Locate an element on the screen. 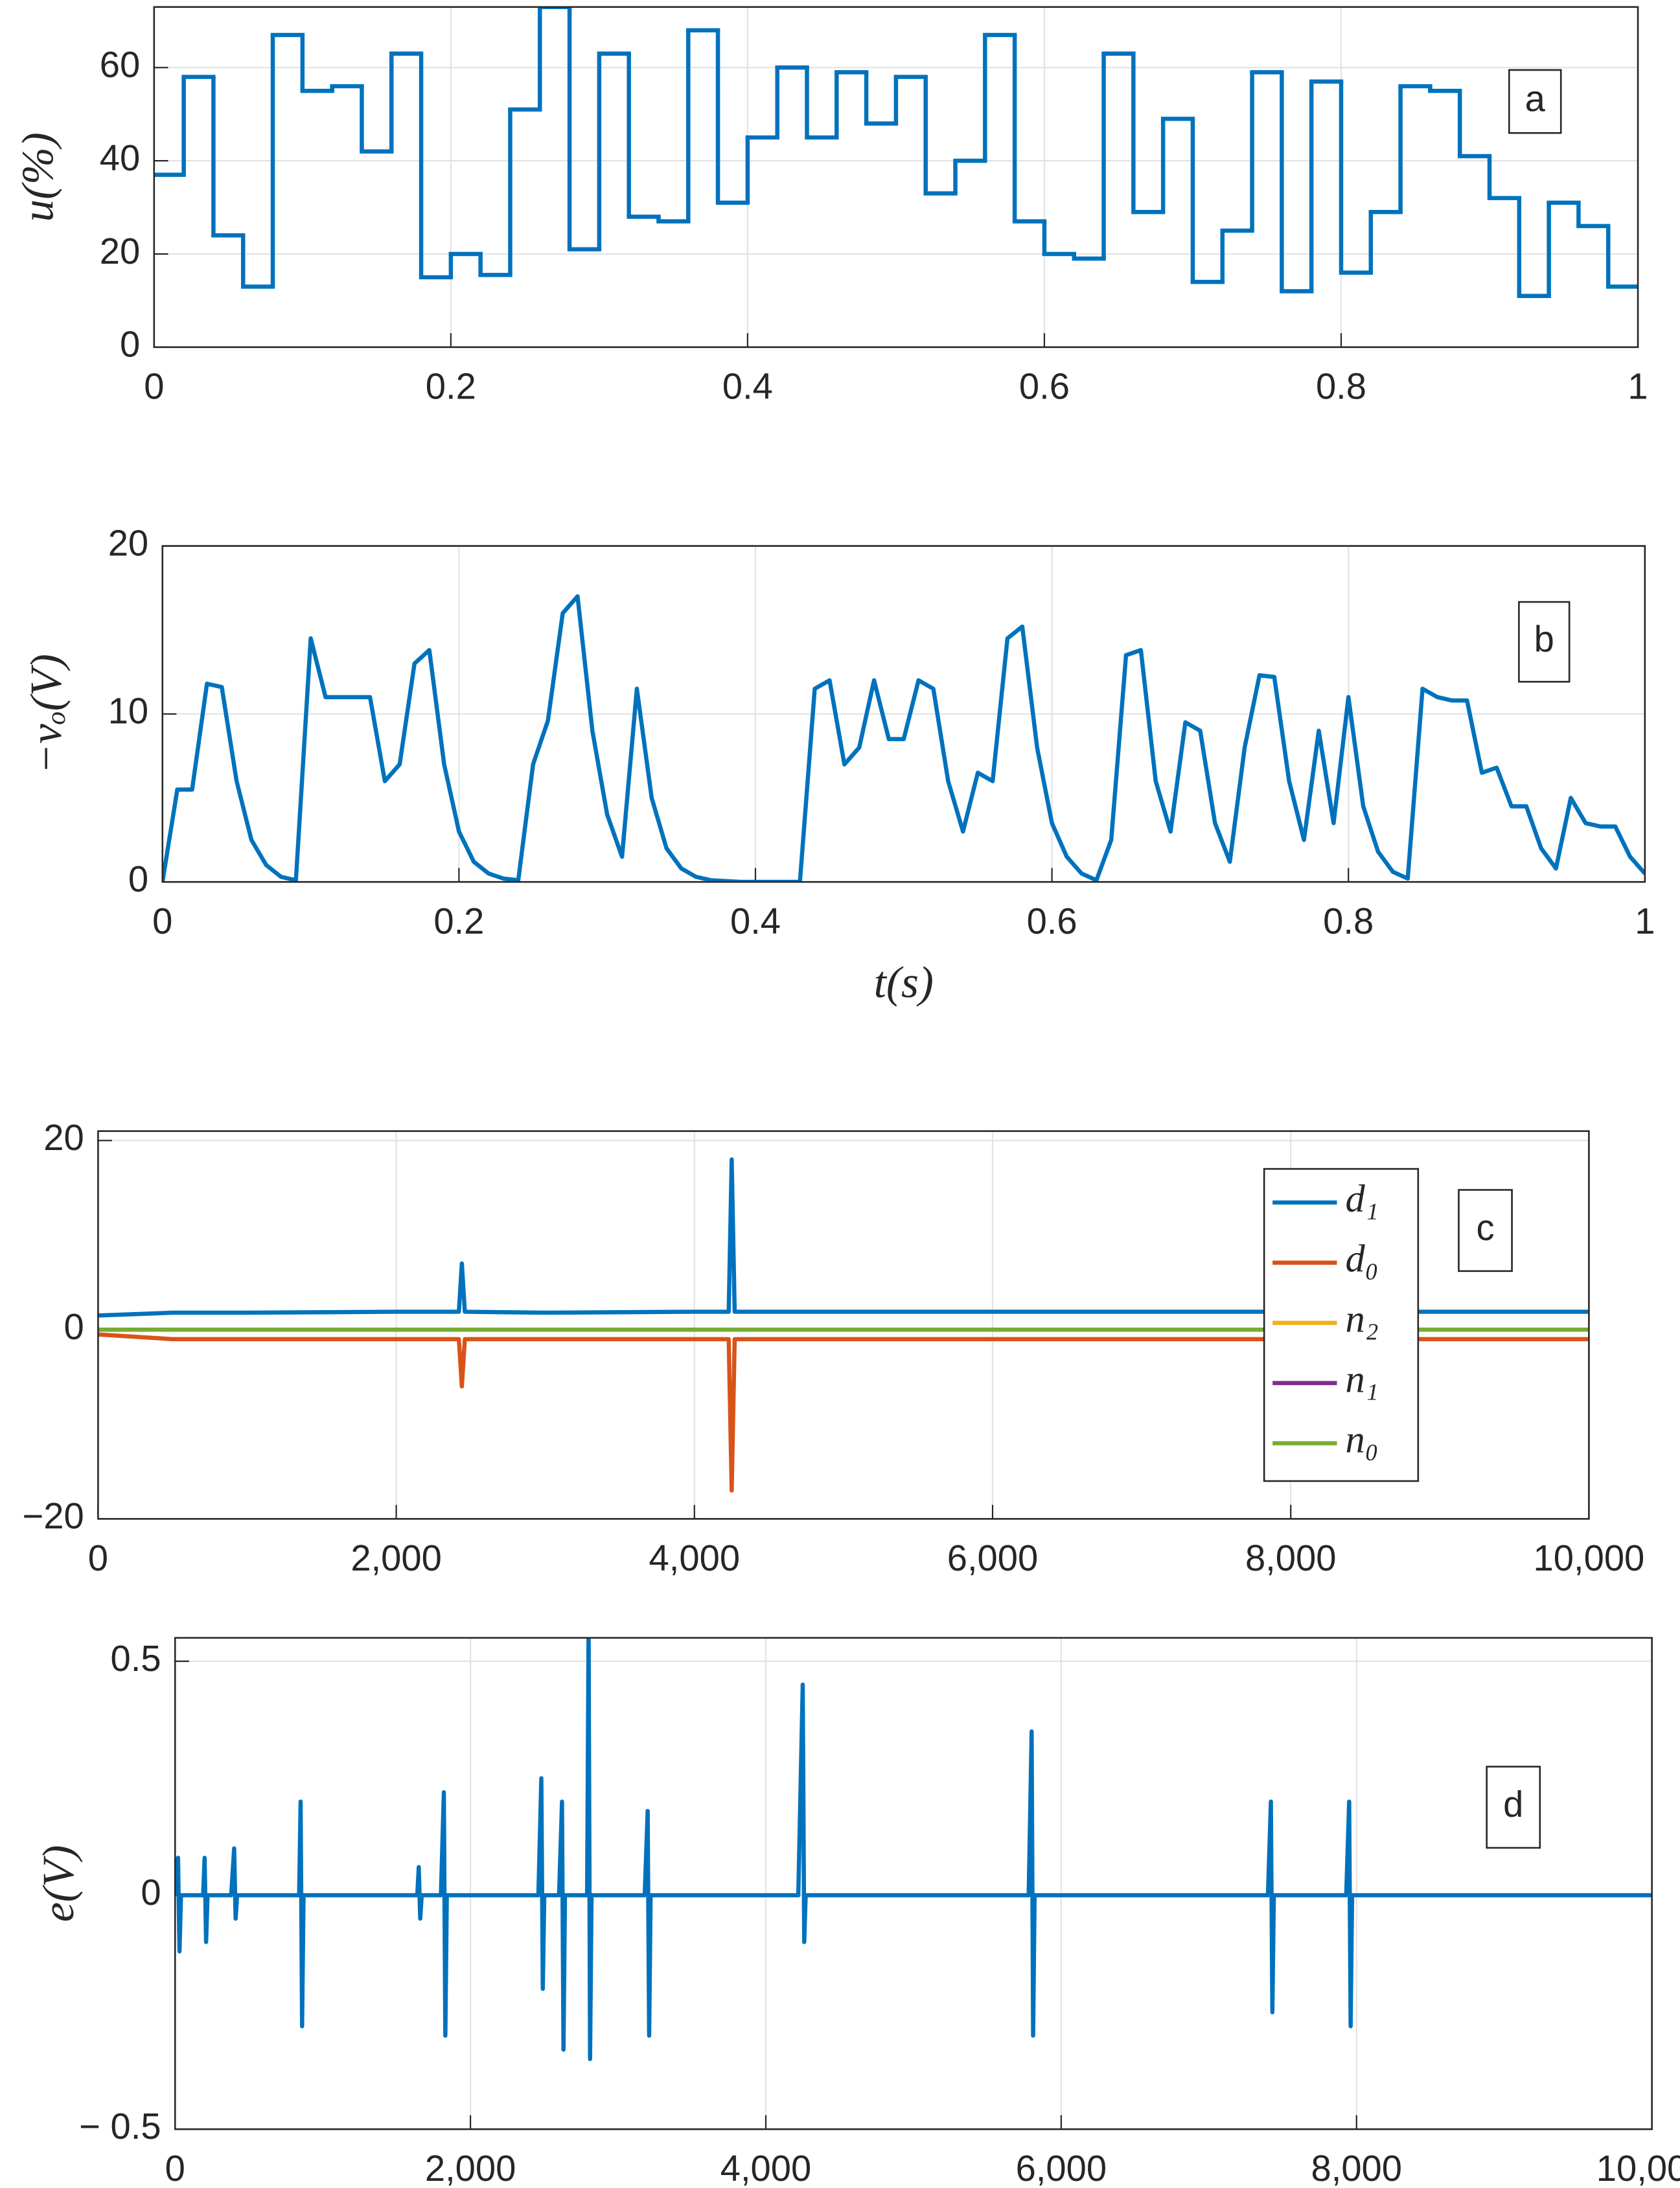 The width and height of the screenshot is (1680, 2188). legend-label: n₂ is located at coordinates (1361, 1319).